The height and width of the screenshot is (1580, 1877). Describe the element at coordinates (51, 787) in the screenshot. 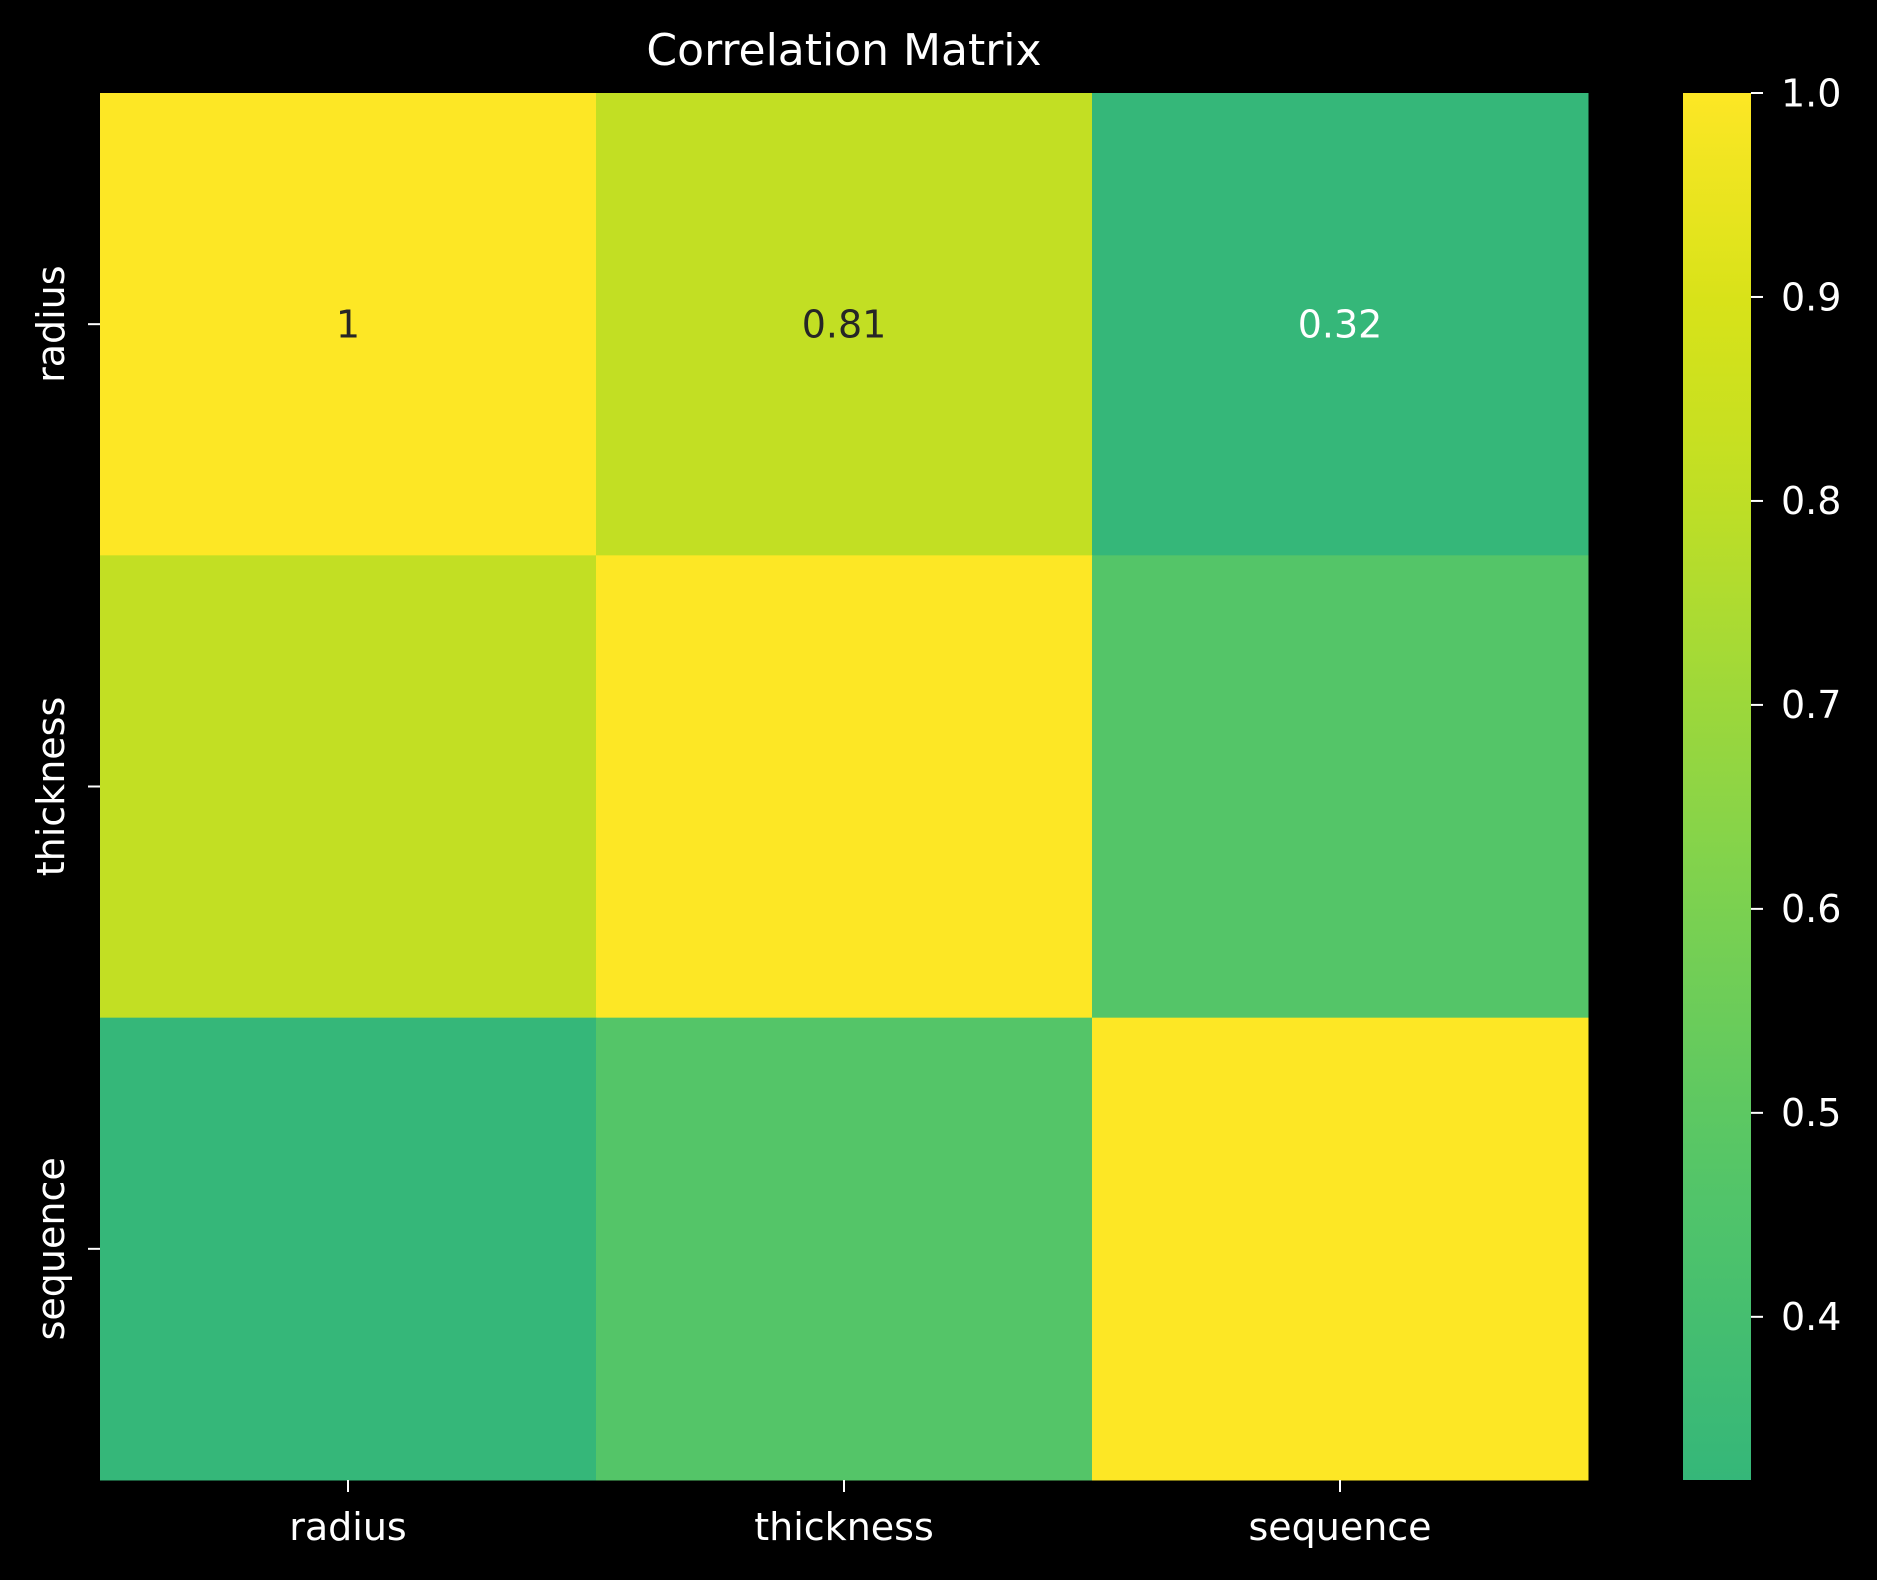

I see `y-tick-label: thickness` at that location.